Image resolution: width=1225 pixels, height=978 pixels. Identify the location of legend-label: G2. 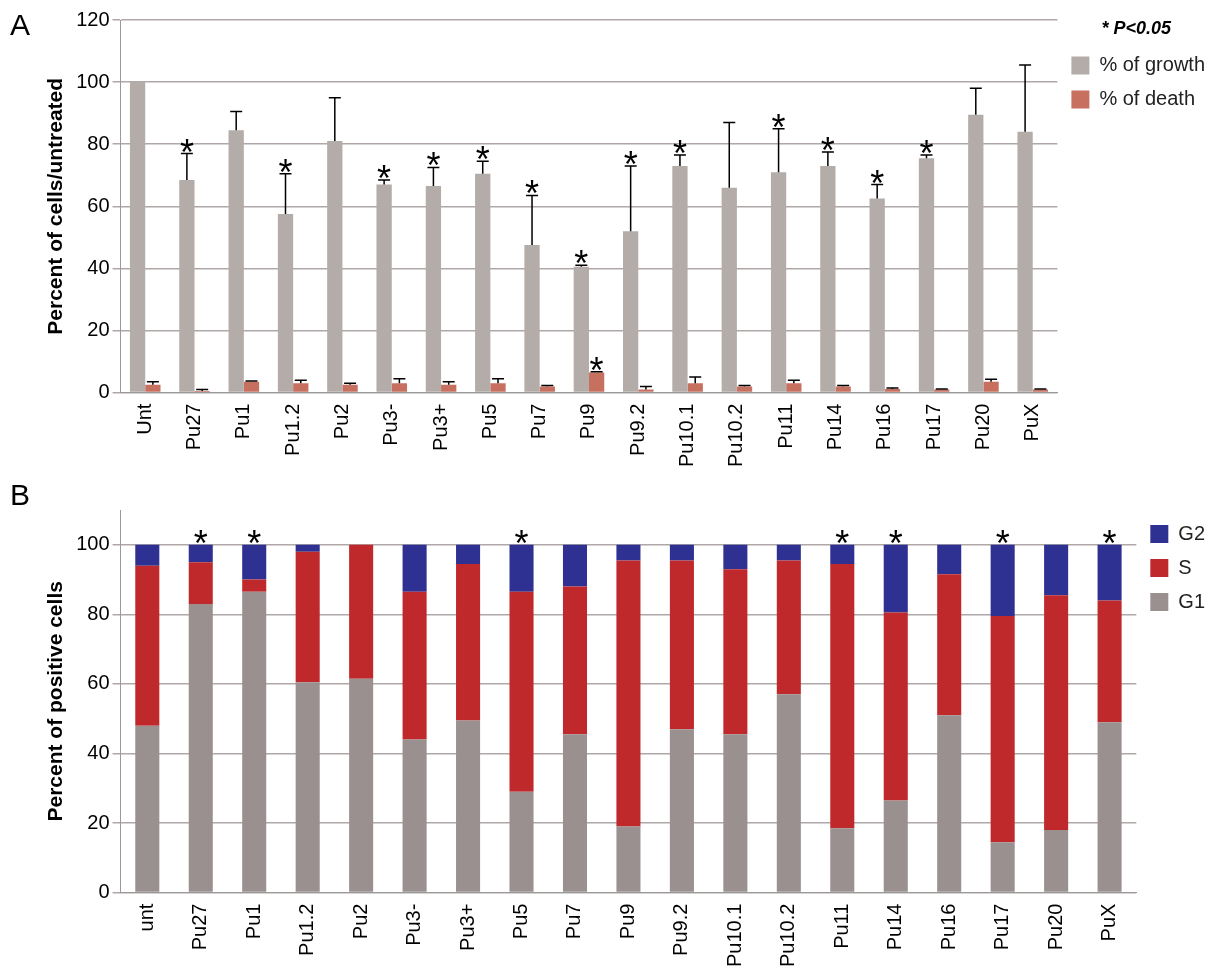
(1192, 532).